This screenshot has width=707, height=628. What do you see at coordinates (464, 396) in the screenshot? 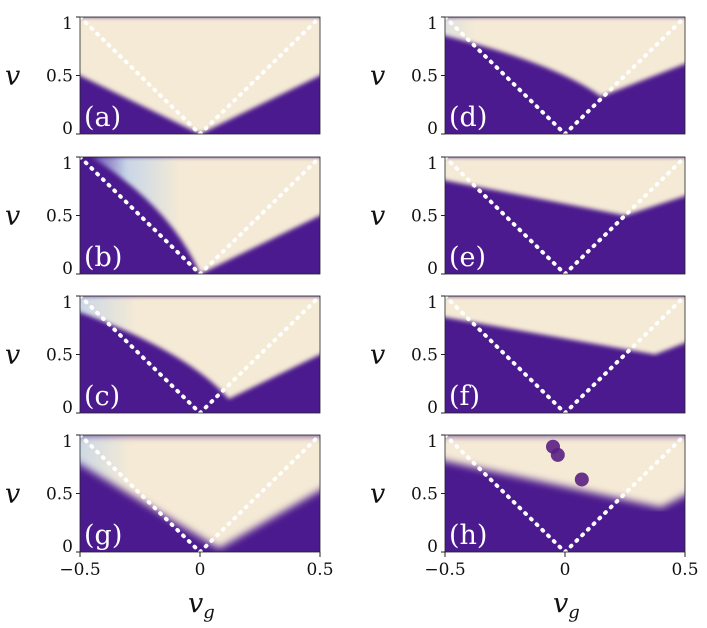
I see `panel-label: (f)` at bounding box center [464, 396].